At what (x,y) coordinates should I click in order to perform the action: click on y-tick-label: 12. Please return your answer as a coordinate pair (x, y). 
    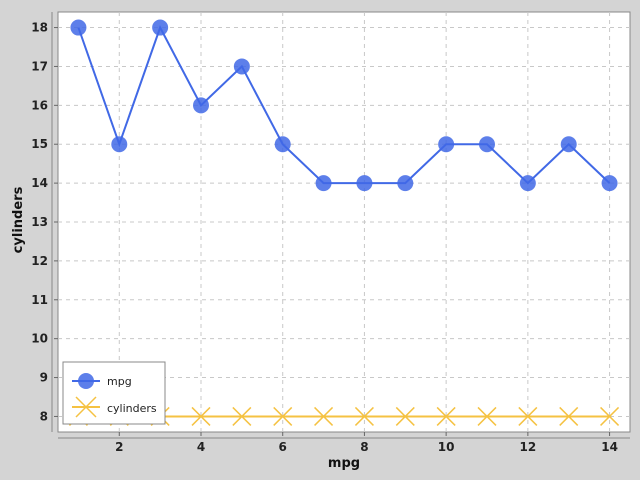
    Looking at the image, I should click on (39, 261).